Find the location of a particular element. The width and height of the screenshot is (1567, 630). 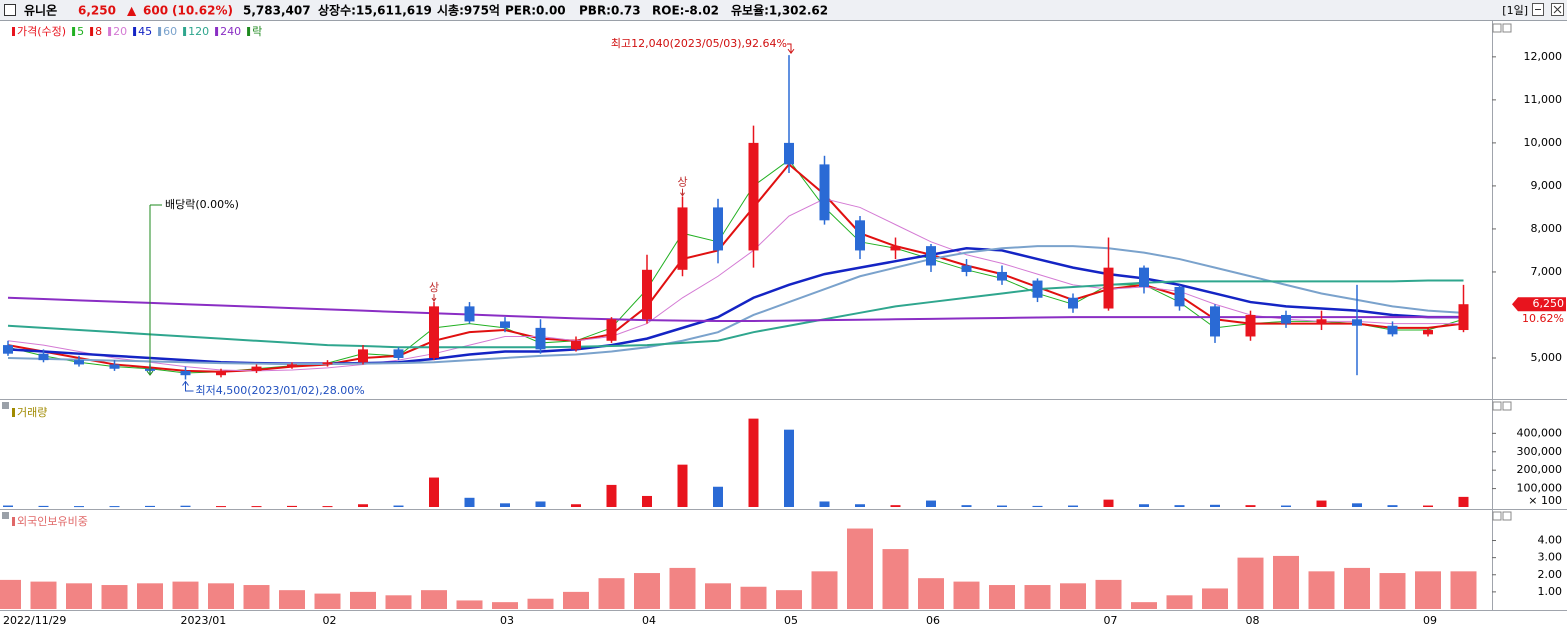

change-arrow: ▲ is located at coordinates (132, 11).